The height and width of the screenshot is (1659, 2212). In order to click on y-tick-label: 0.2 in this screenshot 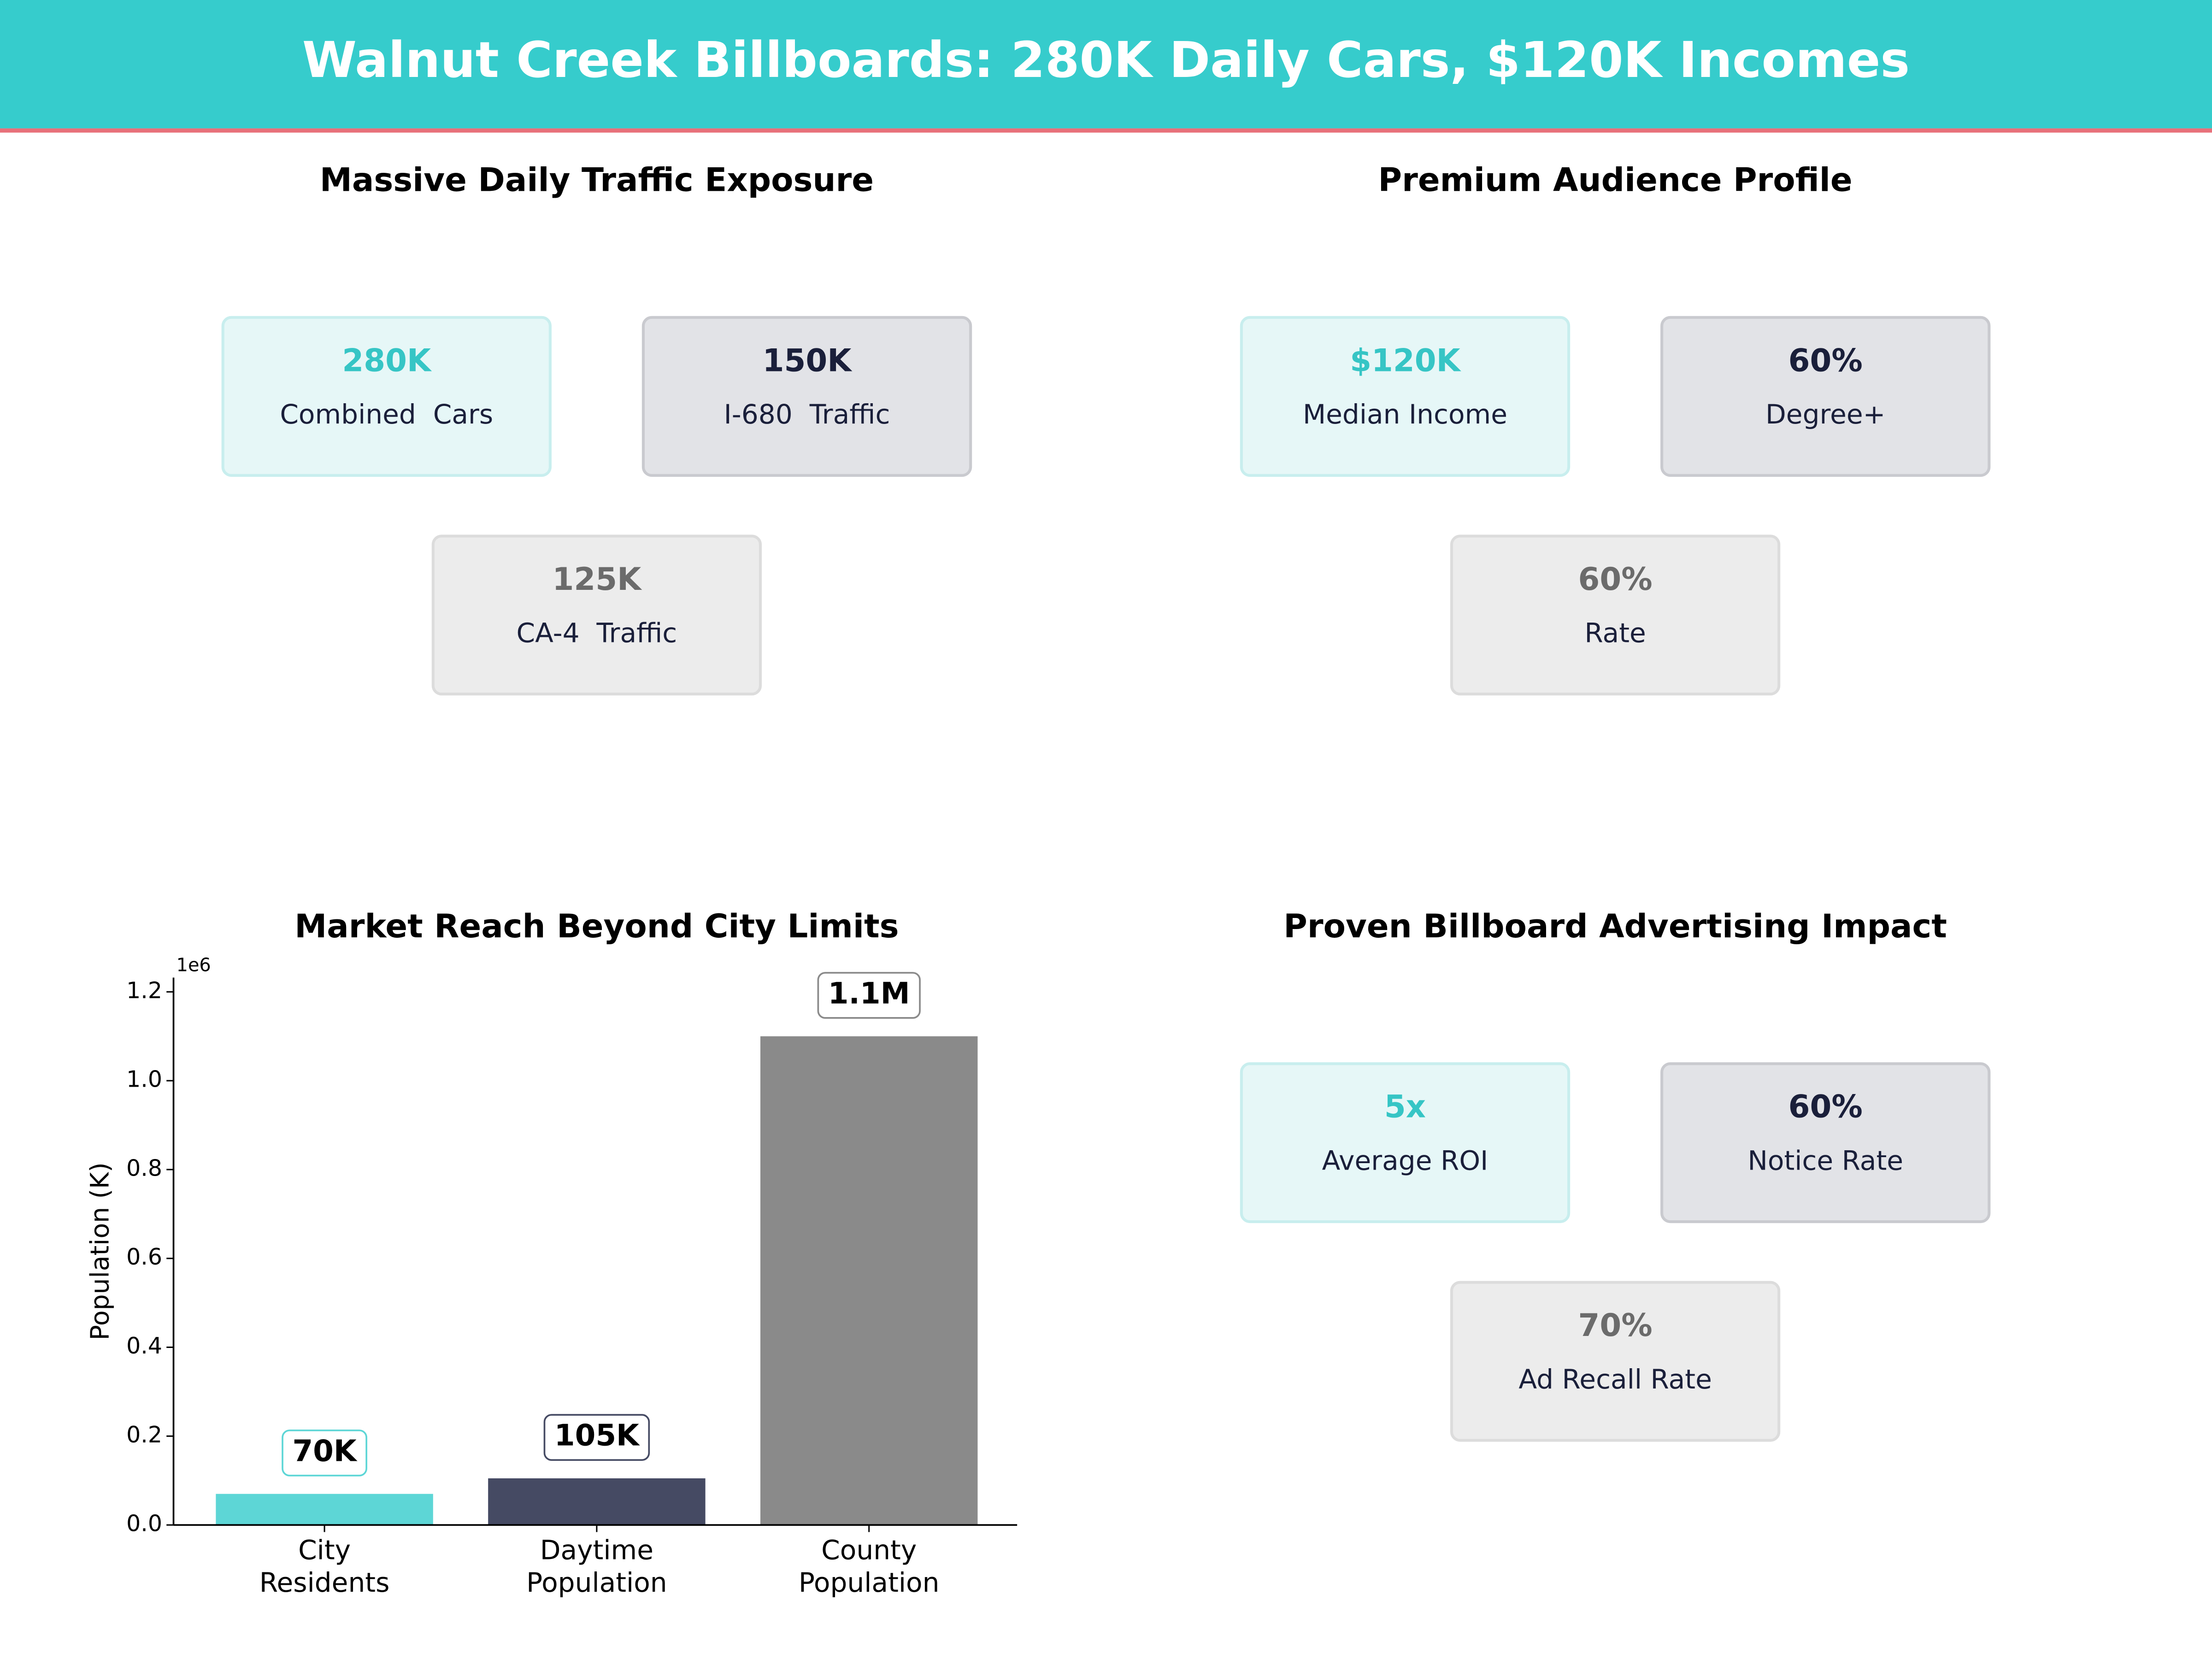, I will do `click(144, 1435)`.